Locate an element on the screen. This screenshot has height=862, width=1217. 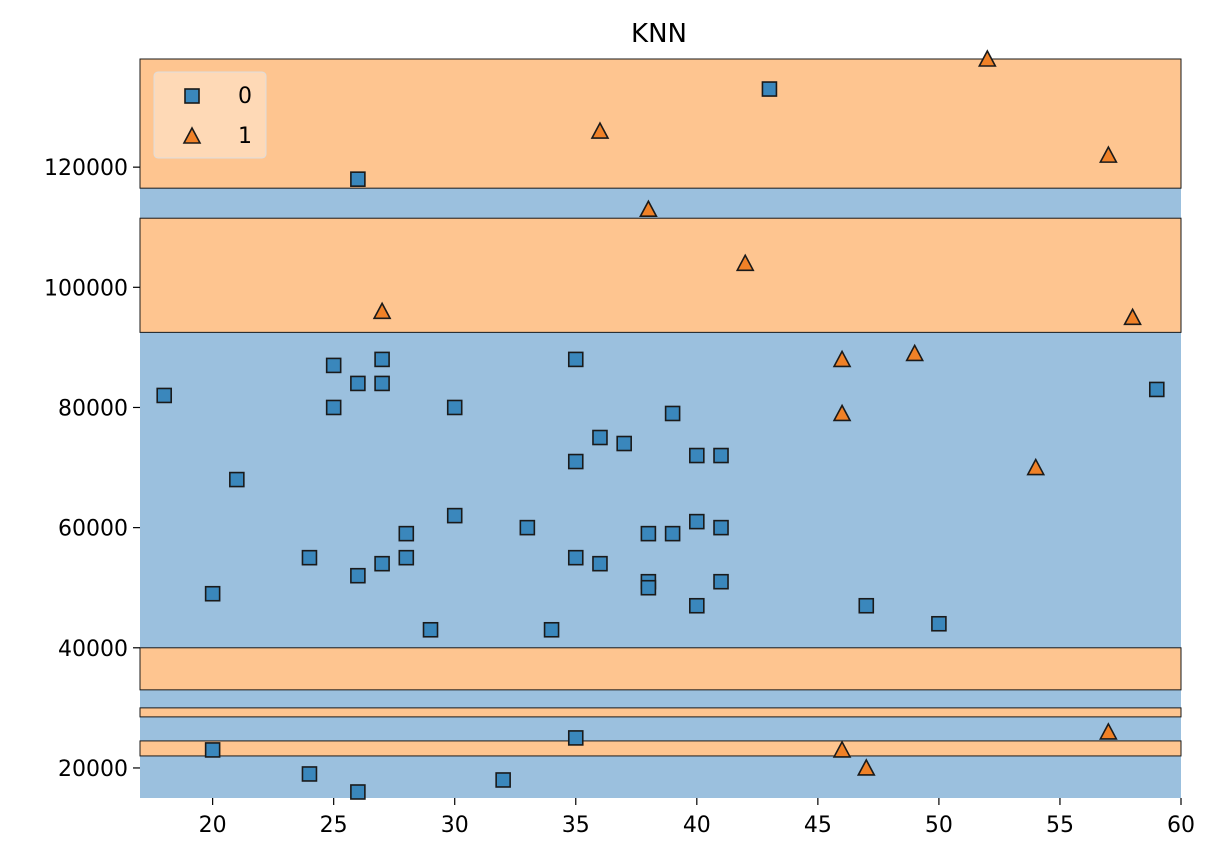
x-axis-ticks: 20 25 30 35 40 45 50 55 60 is located at coordinates (697, 818).